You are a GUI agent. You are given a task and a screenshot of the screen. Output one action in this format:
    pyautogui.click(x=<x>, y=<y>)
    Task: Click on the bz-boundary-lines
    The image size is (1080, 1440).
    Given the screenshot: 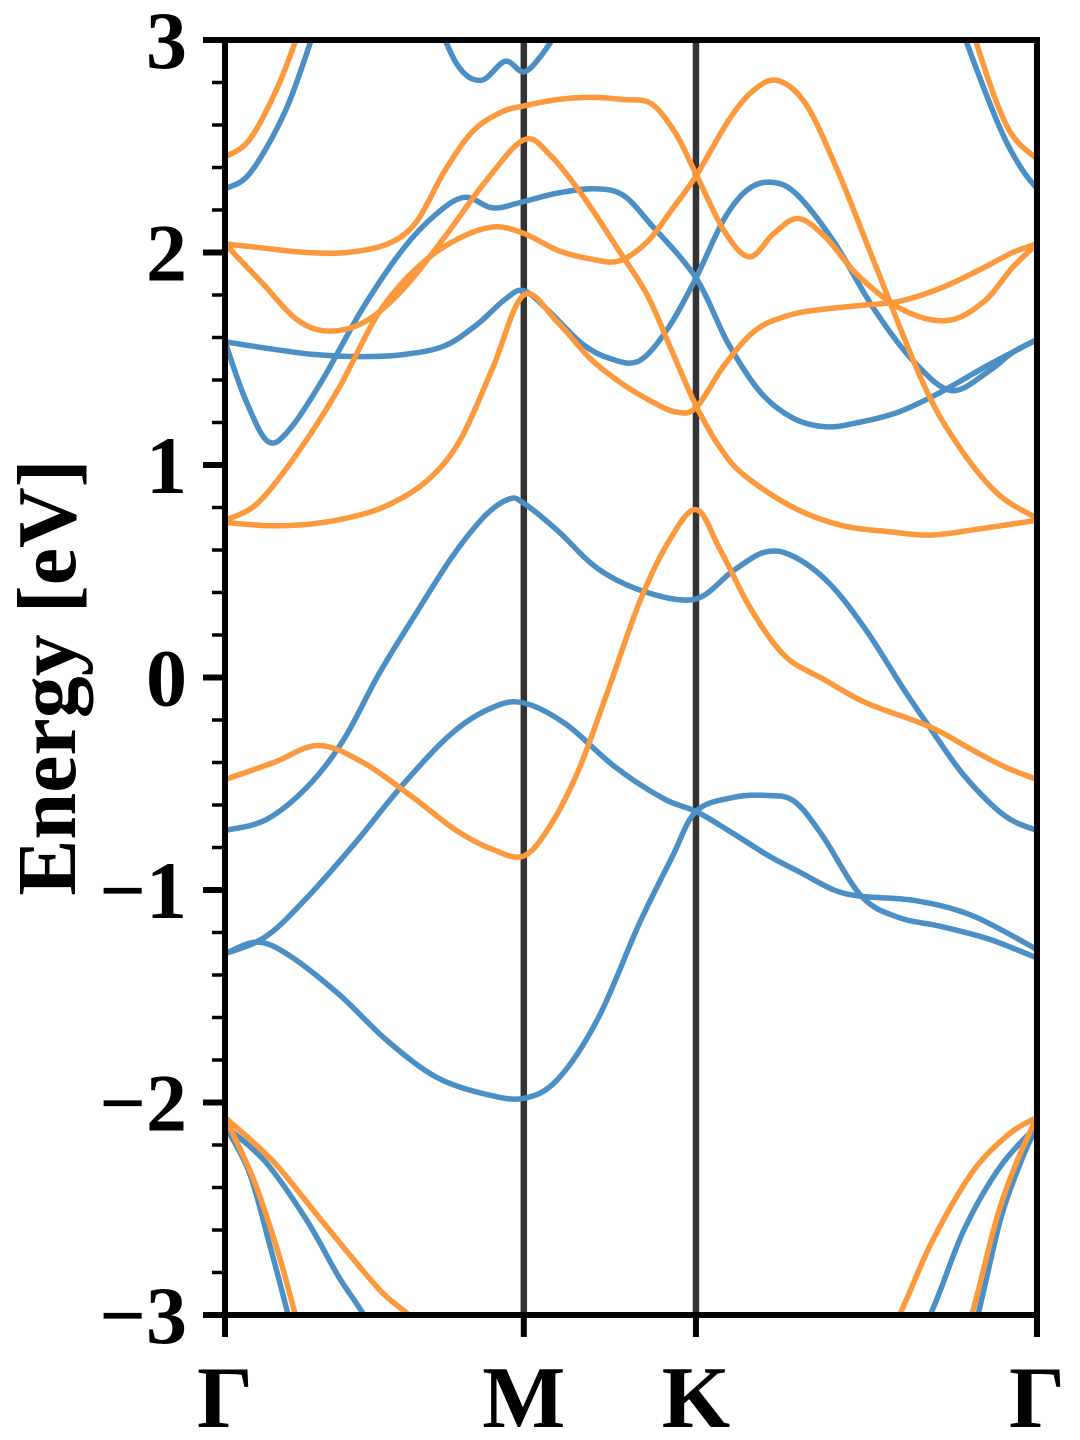 What is the action you would take?
    pyautogui.click(x=610, y=677)
    